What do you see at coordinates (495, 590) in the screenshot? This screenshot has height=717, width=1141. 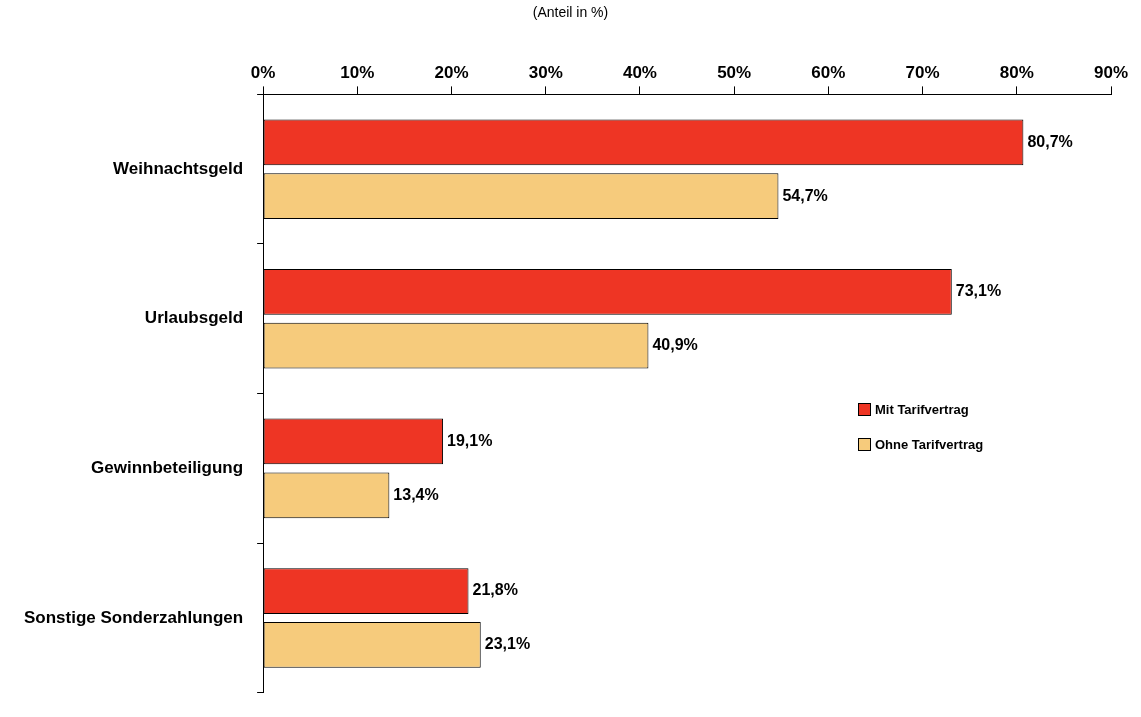 I see `data-label: 21,8%` at bounding box center [495, 590].